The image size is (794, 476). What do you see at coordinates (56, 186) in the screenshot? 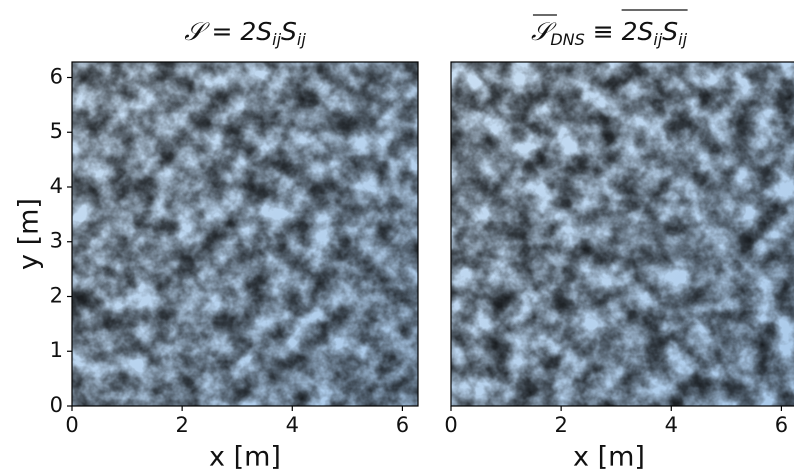
I see `y-tick-label: 4` at bounding box center [56, 186].